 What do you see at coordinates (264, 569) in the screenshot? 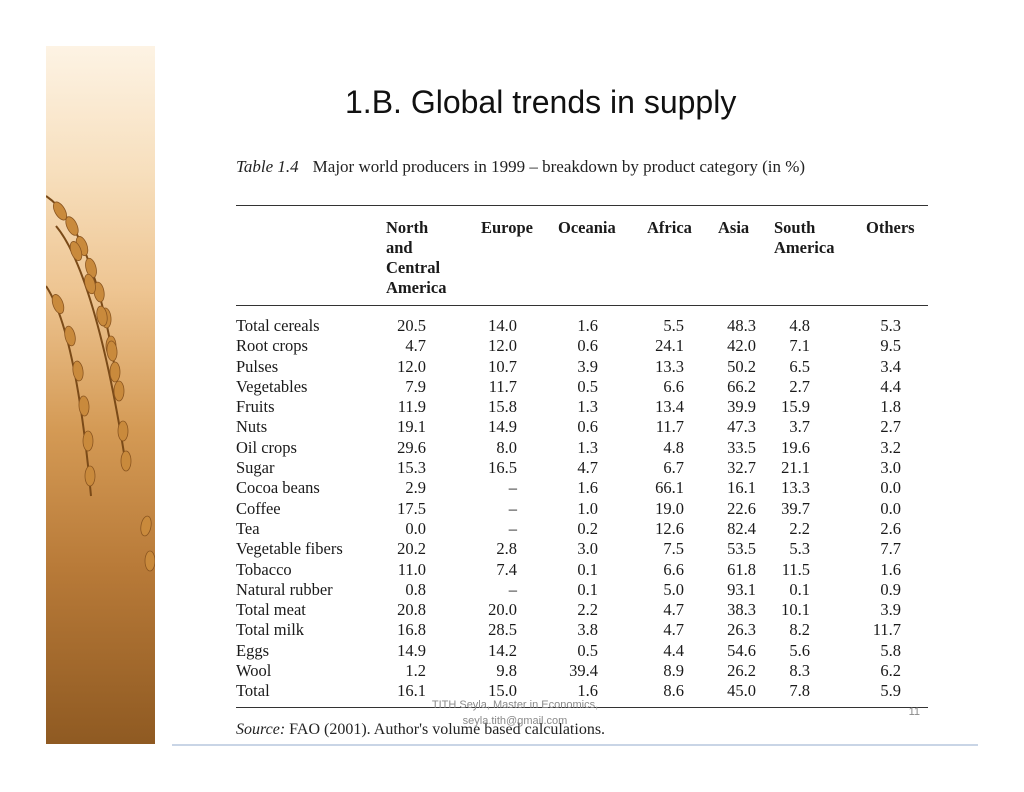
I see `row-label: Tobacco` at bounding box center [264, 569].